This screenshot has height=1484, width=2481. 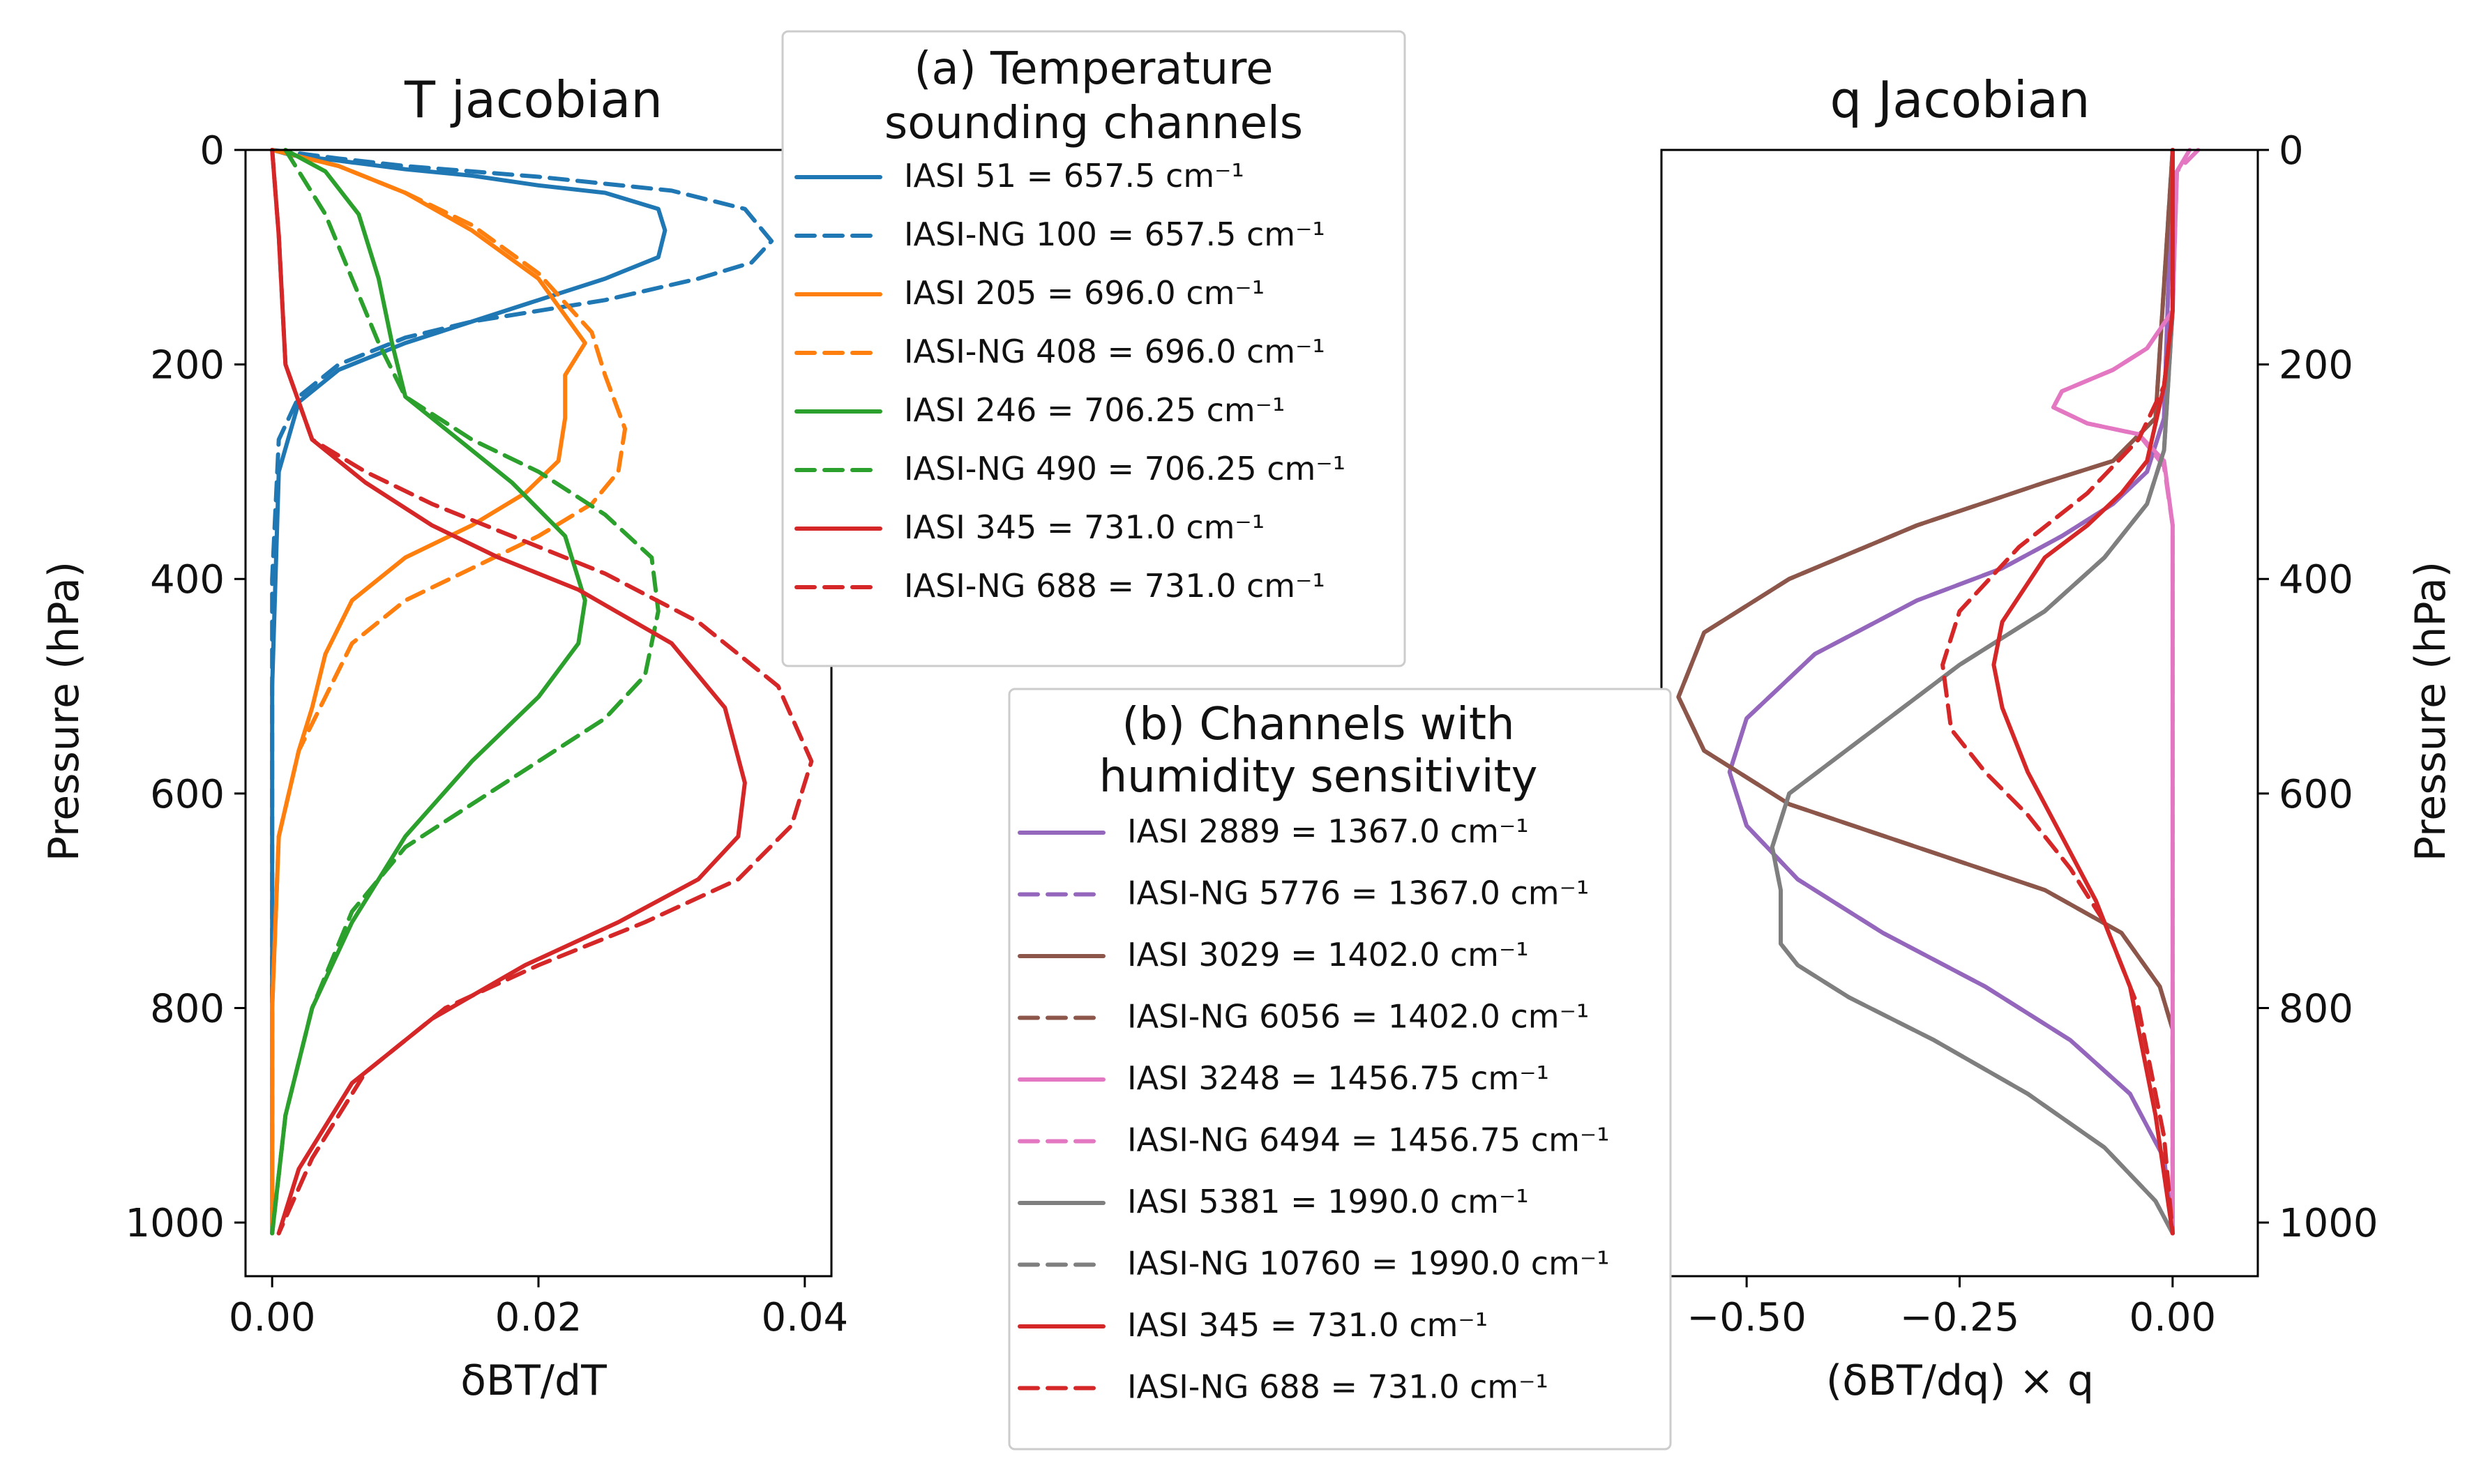 What do you see at coordinates (1338, 1078) in the screenshot?
I see `legend-label-b-4: IASI 3248 = 1456.75 cm⁻¹` at bounding box center [1338, 1078].